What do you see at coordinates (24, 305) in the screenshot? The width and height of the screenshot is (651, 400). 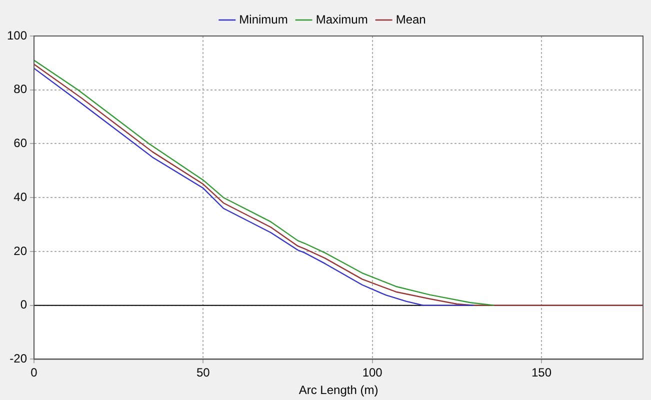 I see `y-tick-label: 0` at bounding box center [24, 305].